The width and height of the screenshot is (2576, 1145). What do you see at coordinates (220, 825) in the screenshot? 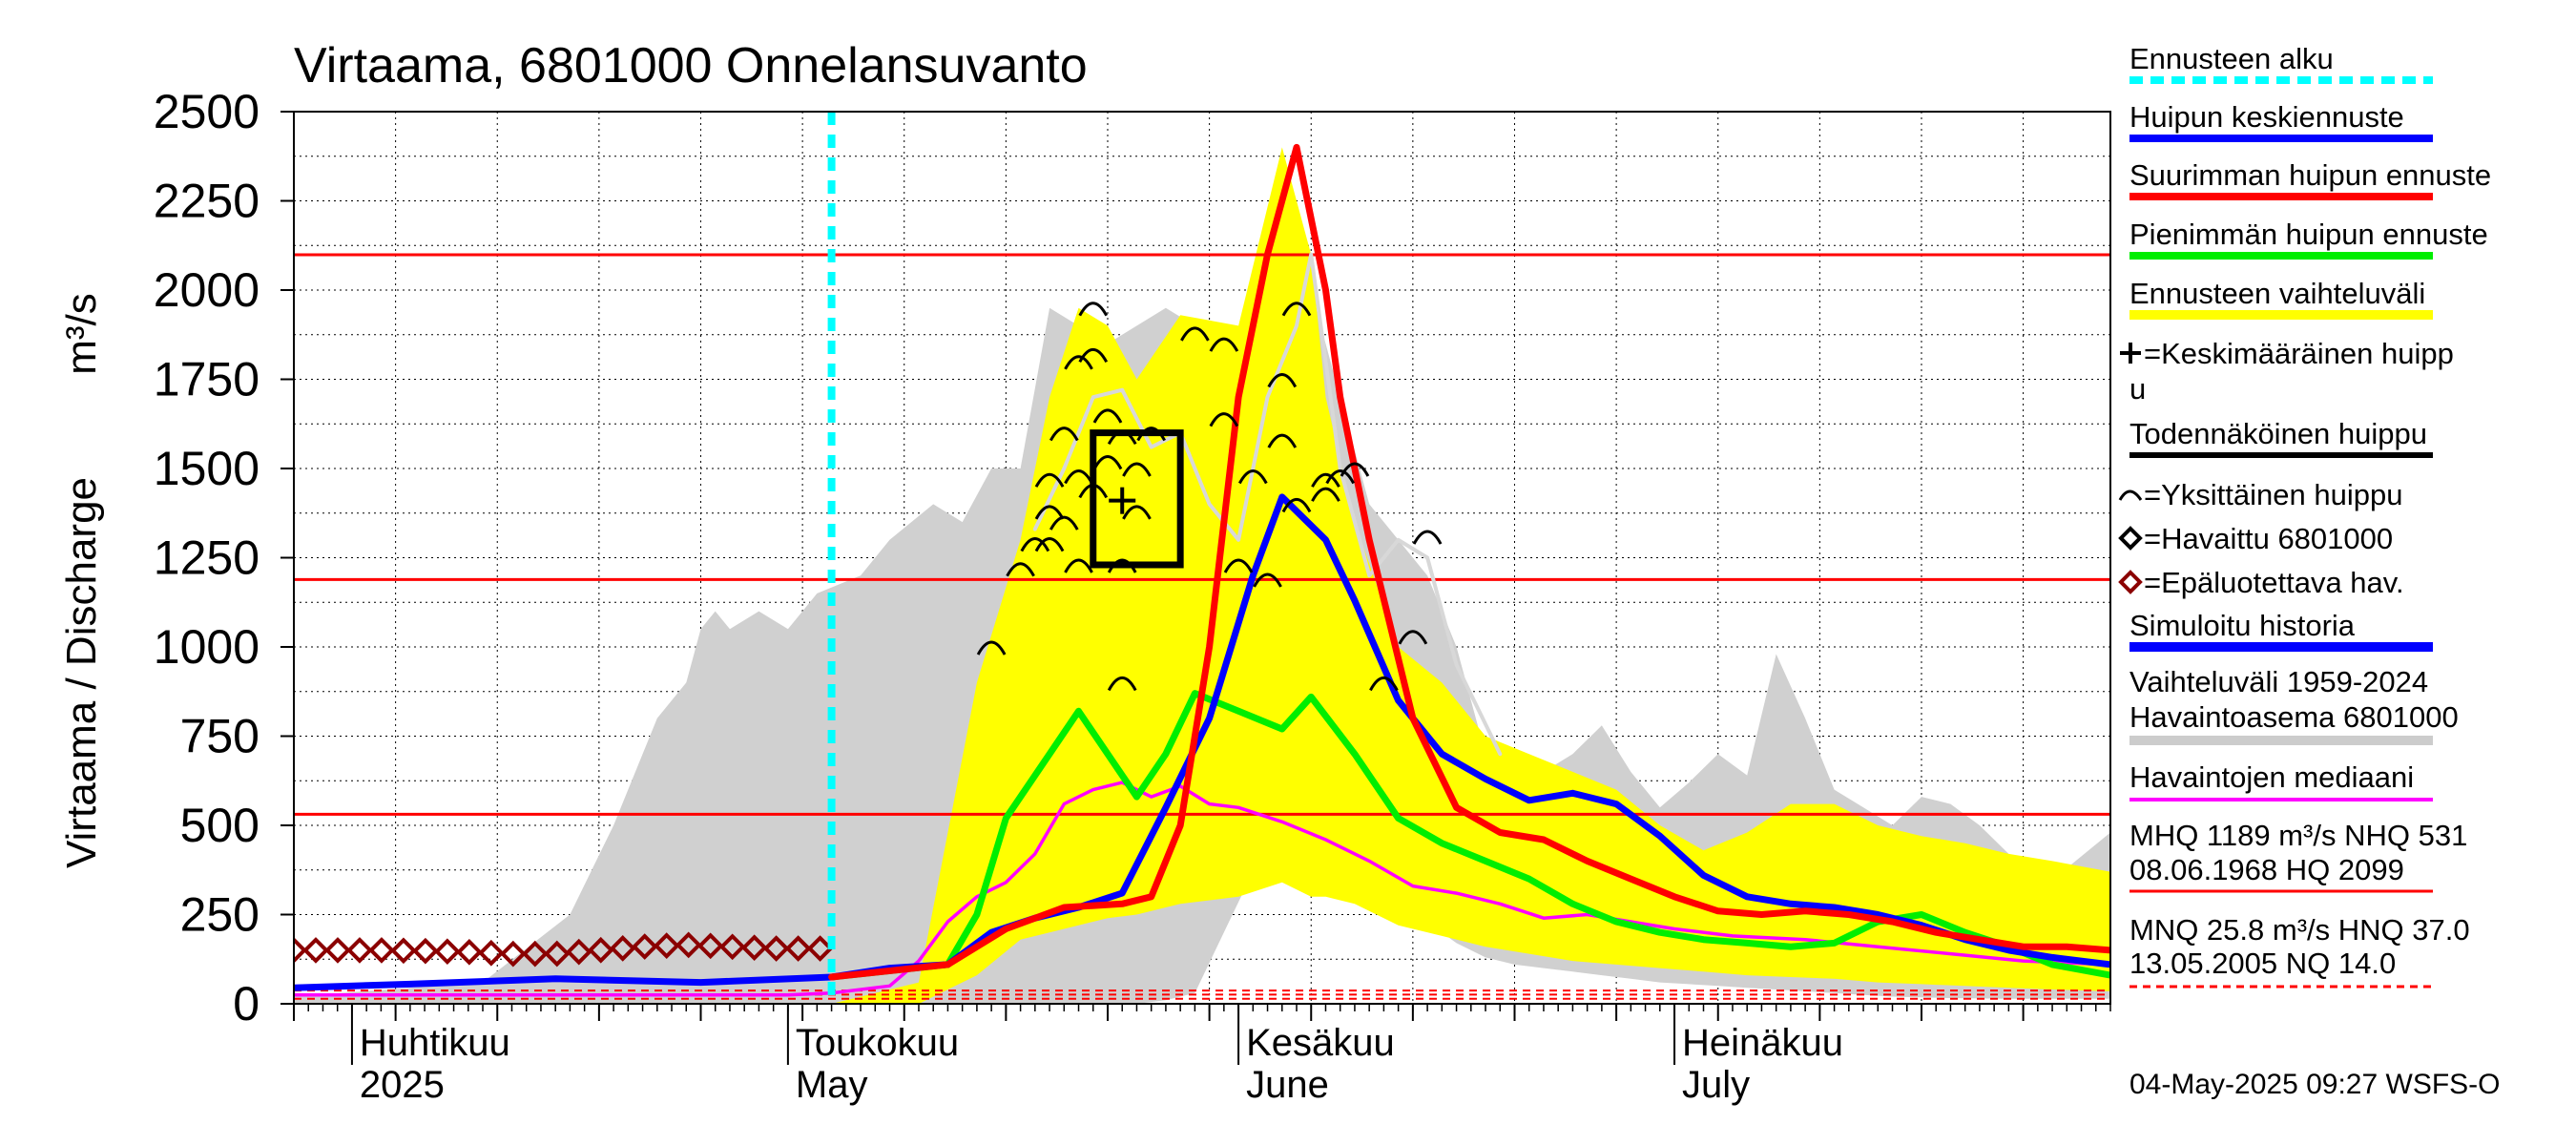
I see `y-tick-label: 500` at bounding box center [220, 825].